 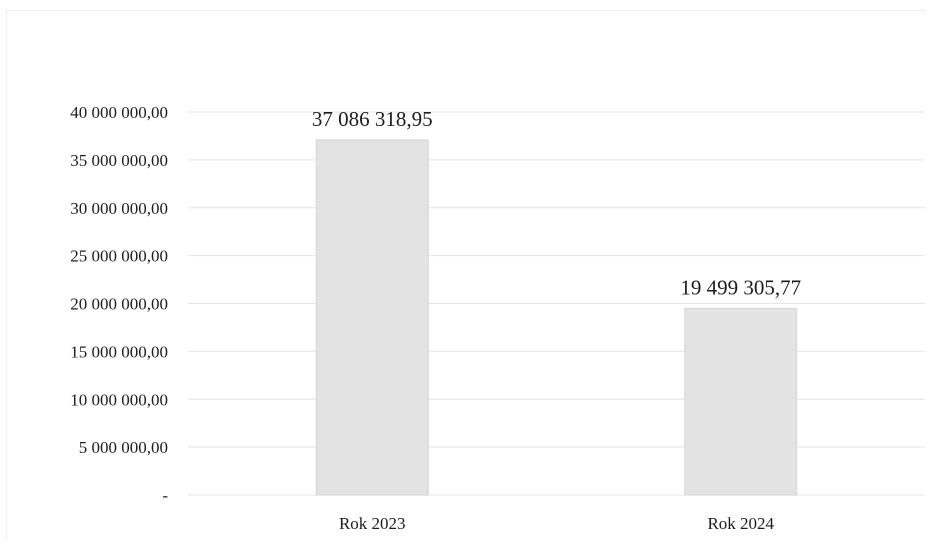 What do you see at coordinates (123, 447) in the screenshot?
I see `y-tick-label: 5 000 000,00` at bounding box center [123, 447].